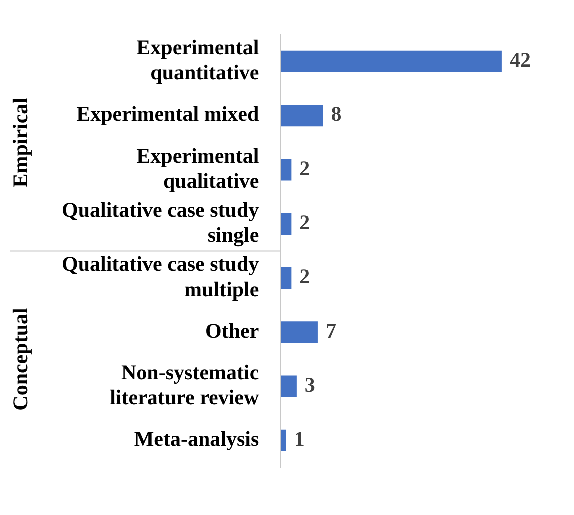 The image size is (574, 515). I want to click on data-label: 3, so click(310, 384).